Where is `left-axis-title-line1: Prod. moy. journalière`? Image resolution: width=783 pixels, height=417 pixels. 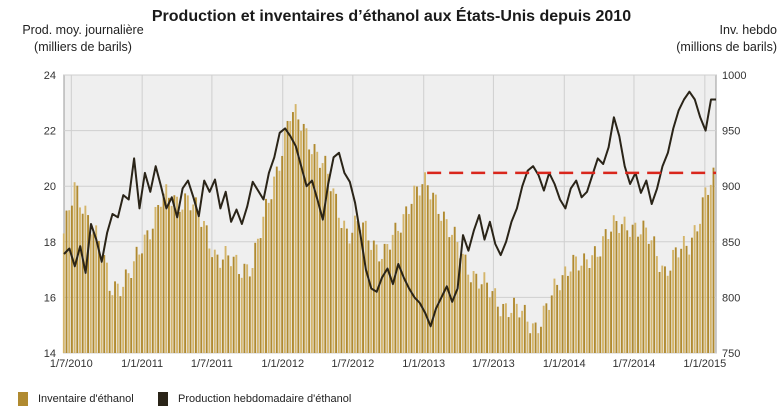 left-axis-title-line1: Prod. moy. journalière is located at coordinates (83, 30).